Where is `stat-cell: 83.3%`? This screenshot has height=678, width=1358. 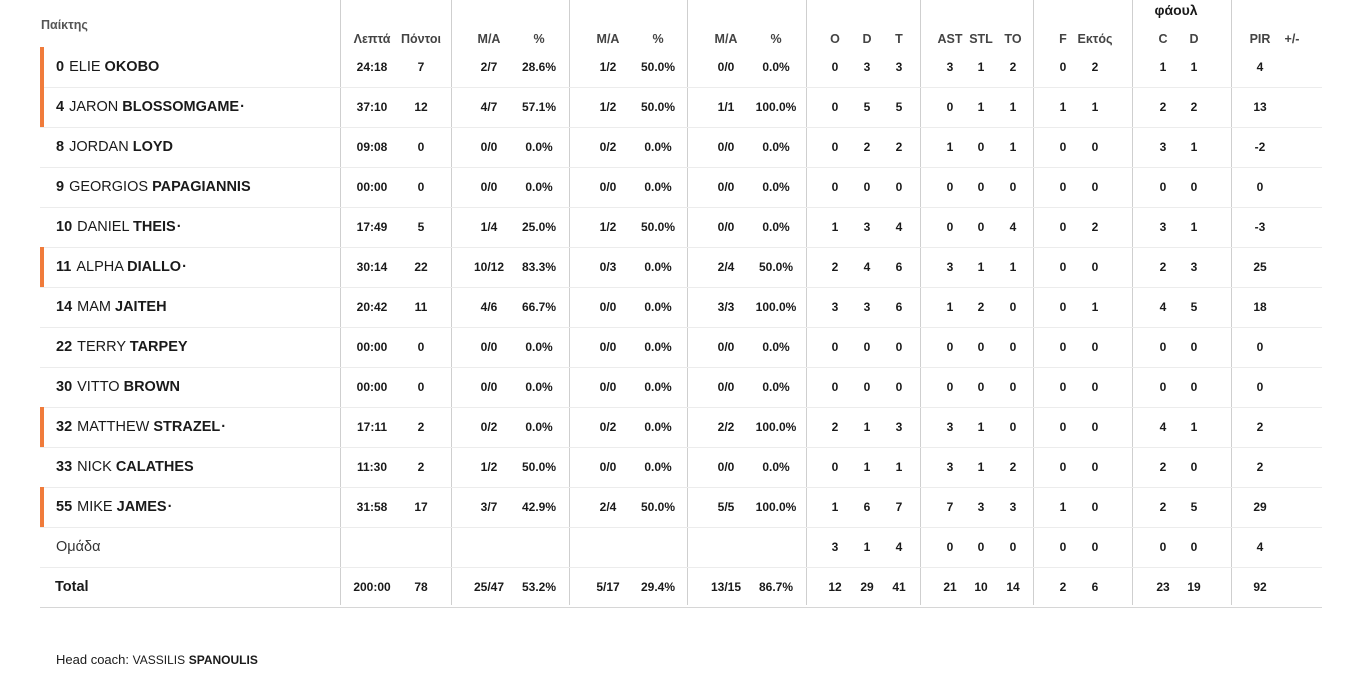
stat-cell: 83.3% is located at coordinates (539, 267).